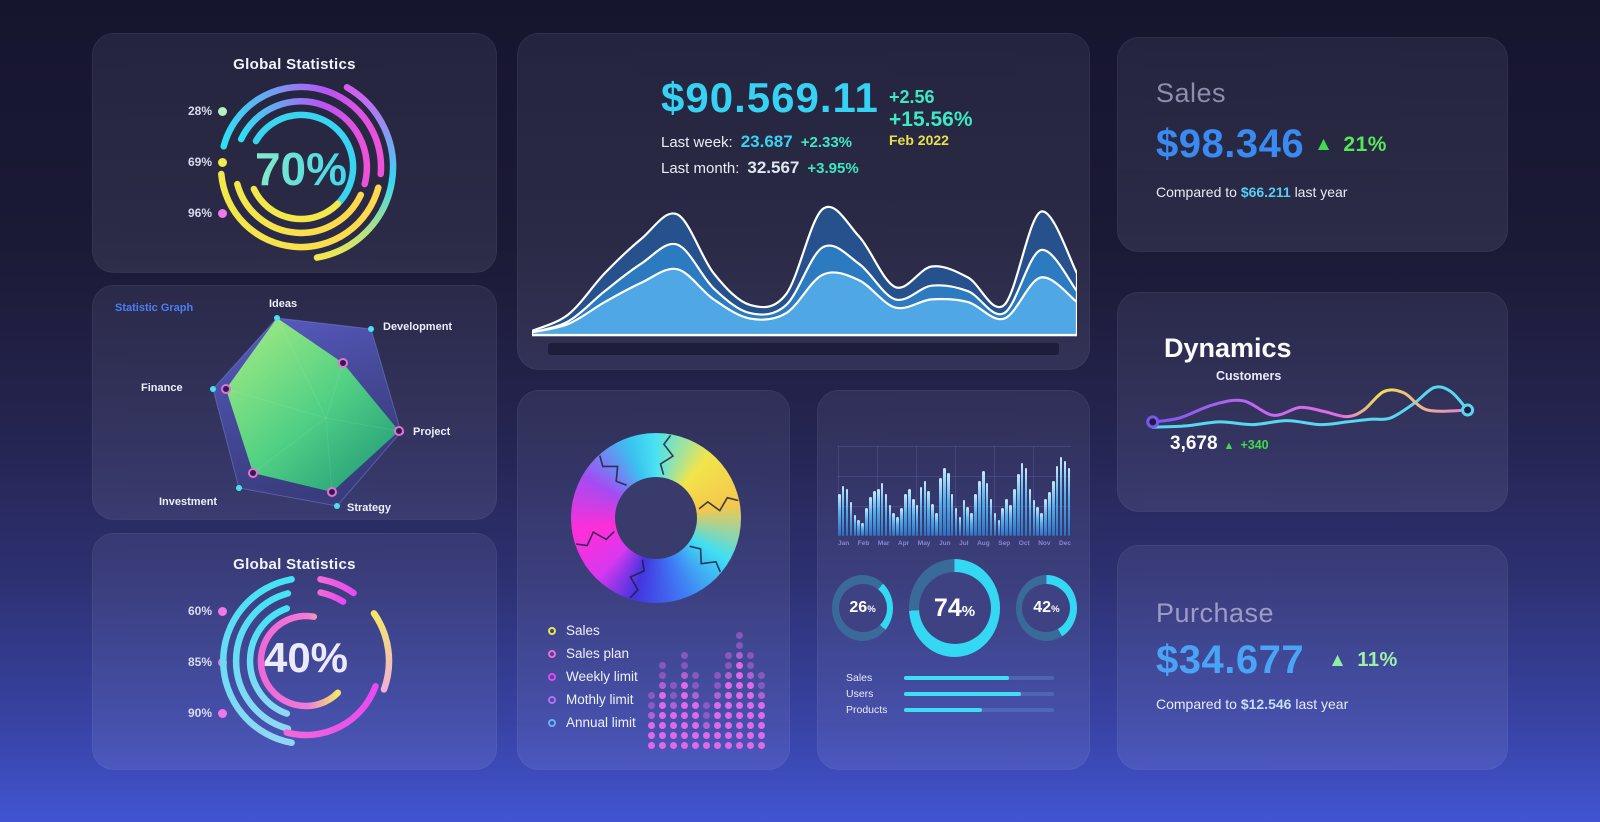 The width and height of the screenshot is (1600, 822). I want to click on last-week-label: Last week:, so click(697, 142).